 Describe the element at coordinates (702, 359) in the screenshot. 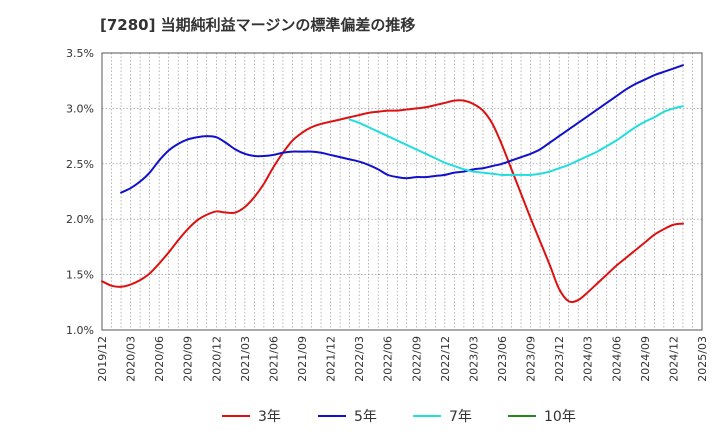

I see `x-tick-label: 2025/03` at that location.